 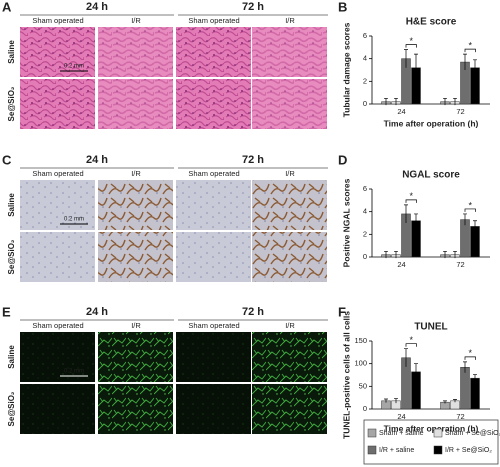 I want to click on legend-label: Sham + saline, so click(x=401, y=433).